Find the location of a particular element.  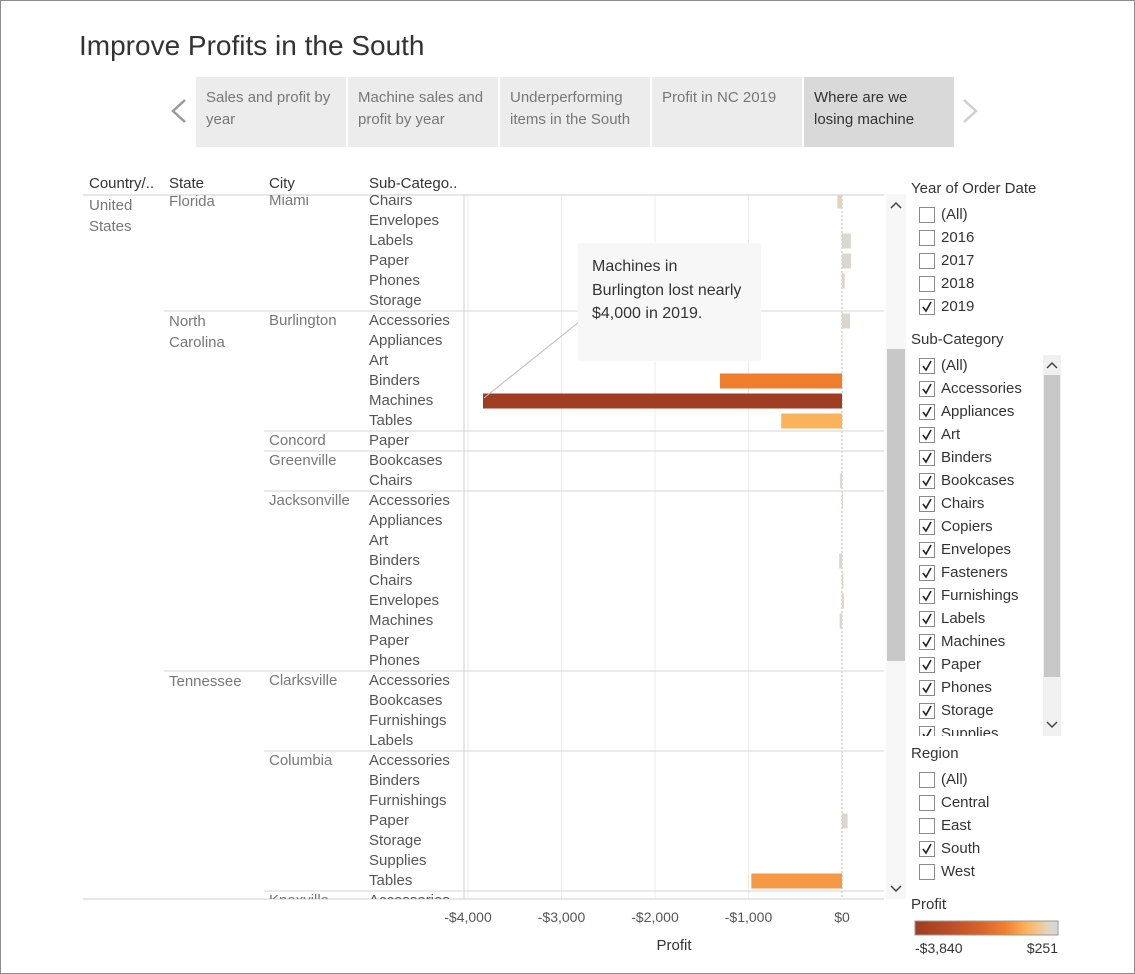

filter-item-label: Chairs is located at coordinates (963, 503).